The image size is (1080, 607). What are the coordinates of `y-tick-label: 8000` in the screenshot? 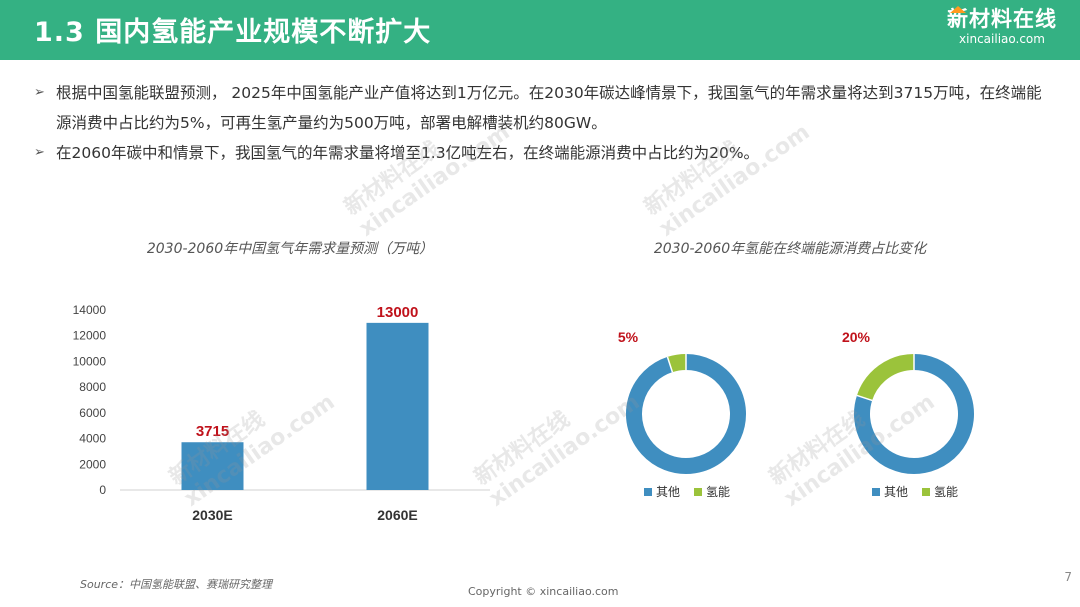 It's located at (92, 387).